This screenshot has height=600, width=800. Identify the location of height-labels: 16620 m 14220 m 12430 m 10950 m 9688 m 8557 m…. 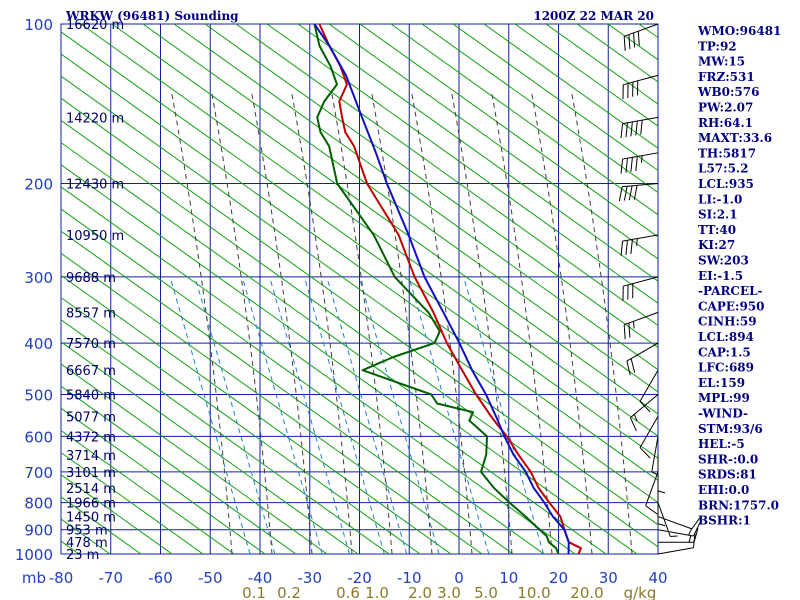
(95, 290).